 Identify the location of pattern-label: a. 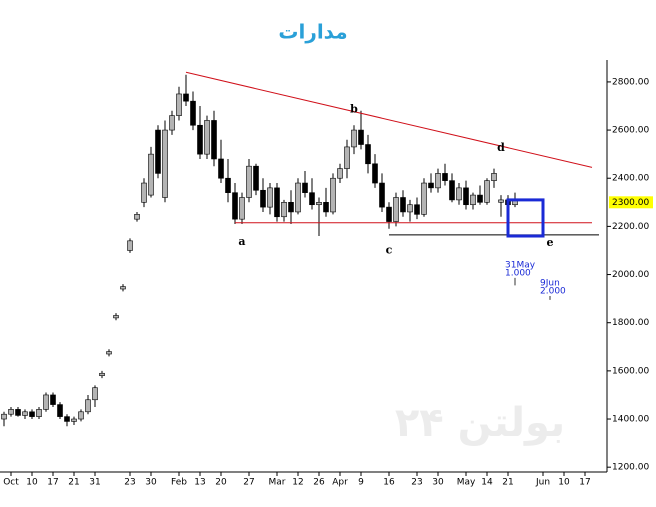
(241, 241).